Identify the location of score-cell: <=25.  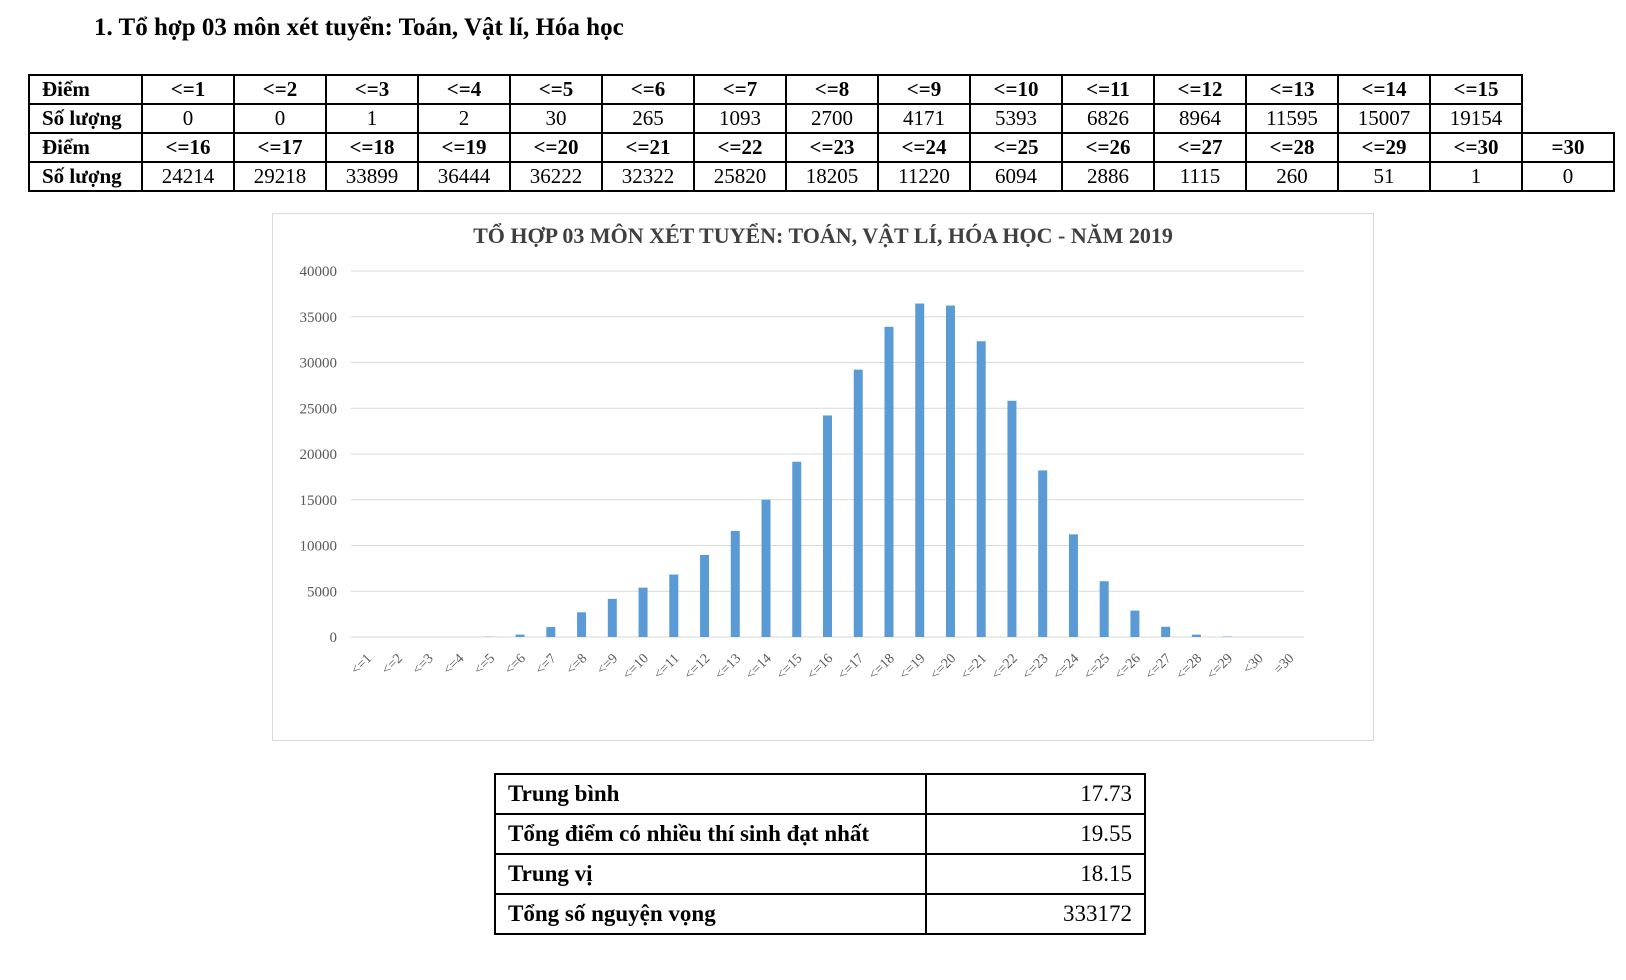
(1016, 147).